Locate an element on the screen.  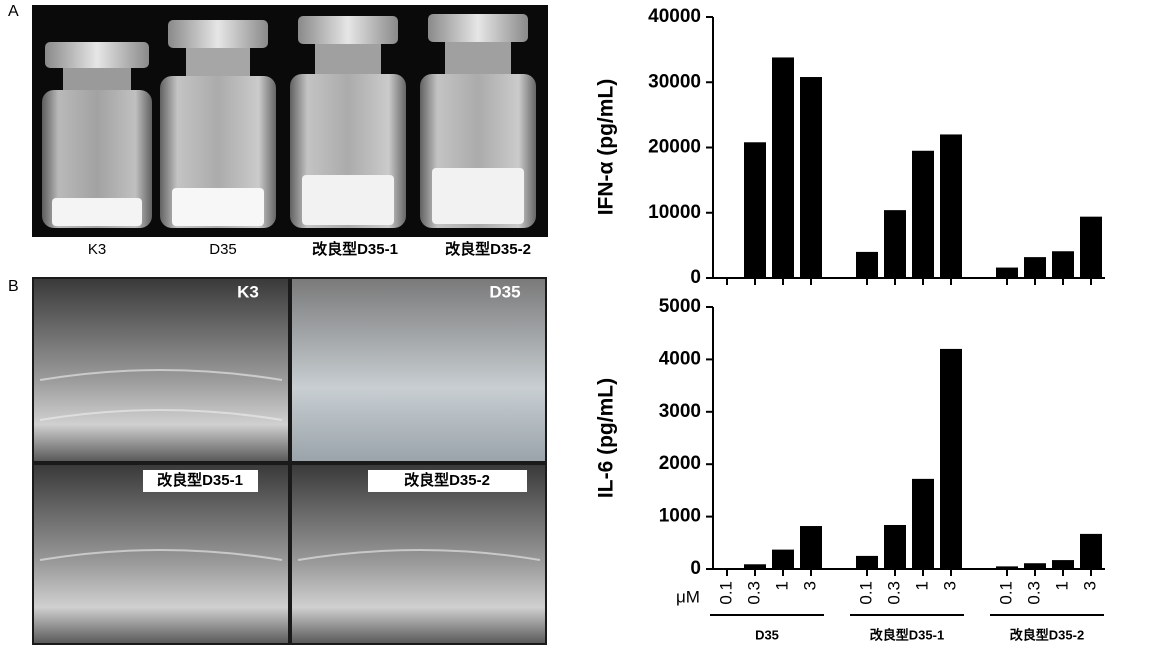
y-tick-label: 3000 is located at coordinates (680, 411).